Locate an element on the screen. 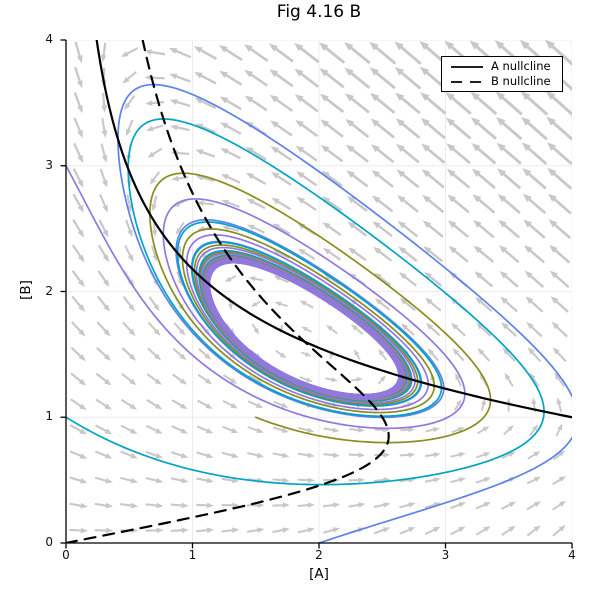 The height and width of the screenshot is (600, 600). legend-box: A nullcline B nullcline is located at coordinates (502, 74).